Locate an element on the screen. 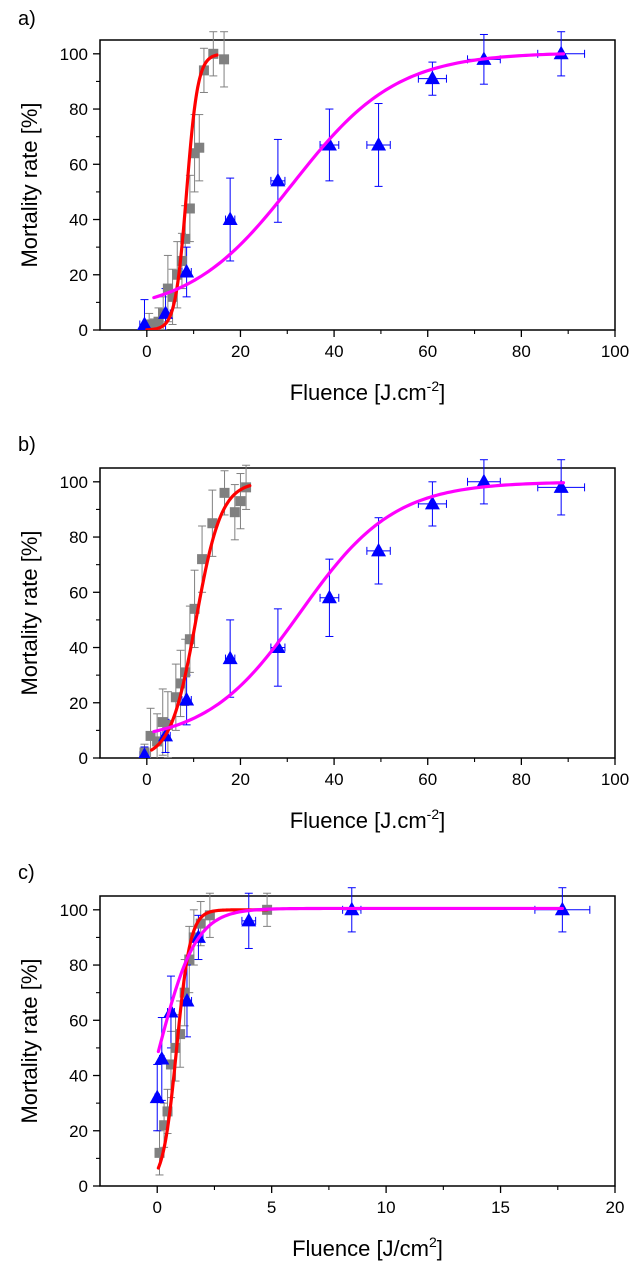 This screenshot has height=1276, width=635. x-tick-label: 15 is located at coordinates (500, 1207).